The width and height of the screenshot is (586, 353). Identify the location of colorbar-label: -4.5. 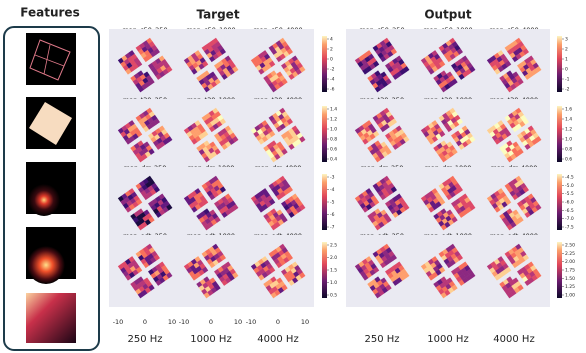
(569, 178).